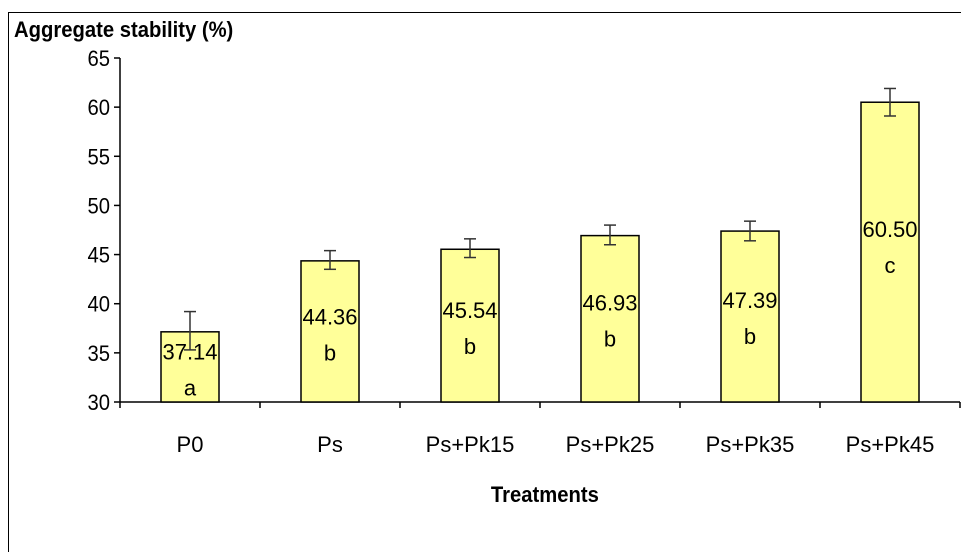 Image resolution: width=961 pixels, height=552 pixels. I want to click on x-axis-title: Treatments, so click(544, 494).